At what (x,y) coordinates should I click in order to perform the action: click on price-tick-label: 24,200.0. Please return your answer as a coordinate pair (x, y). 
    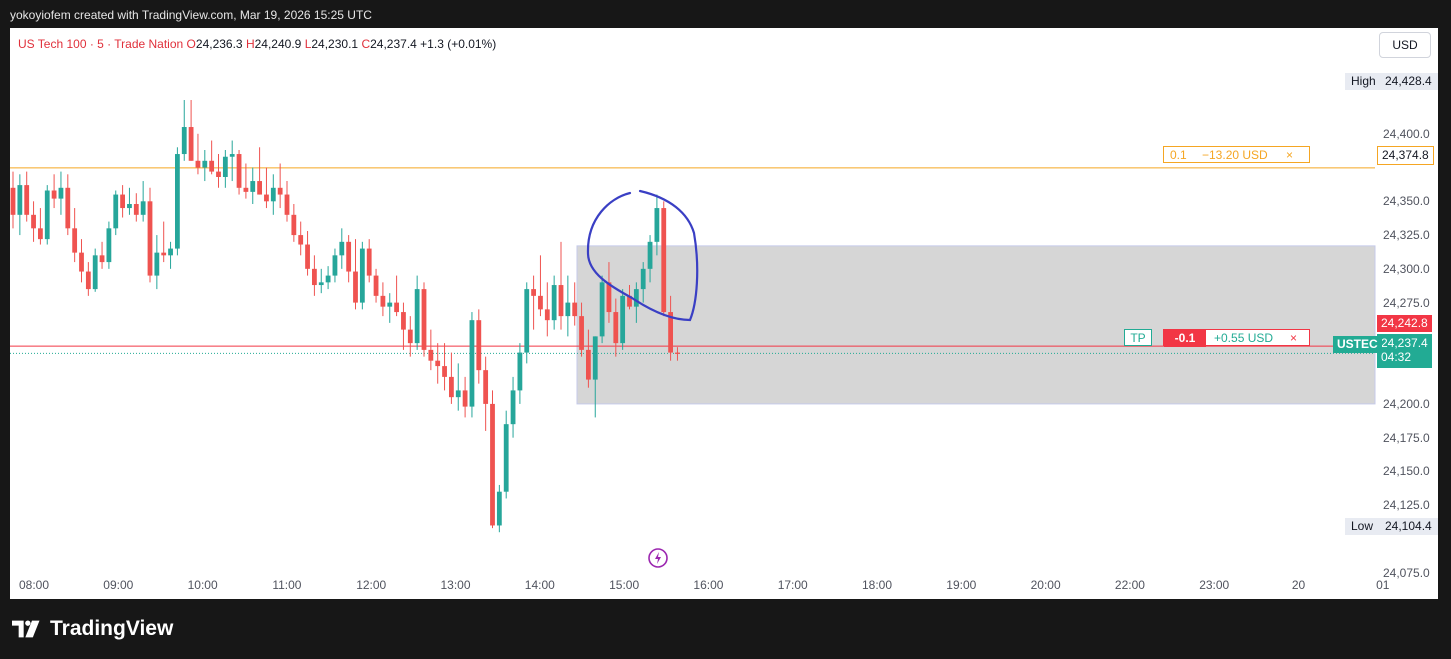
    Looking at the image, I should click on (1406, 403).